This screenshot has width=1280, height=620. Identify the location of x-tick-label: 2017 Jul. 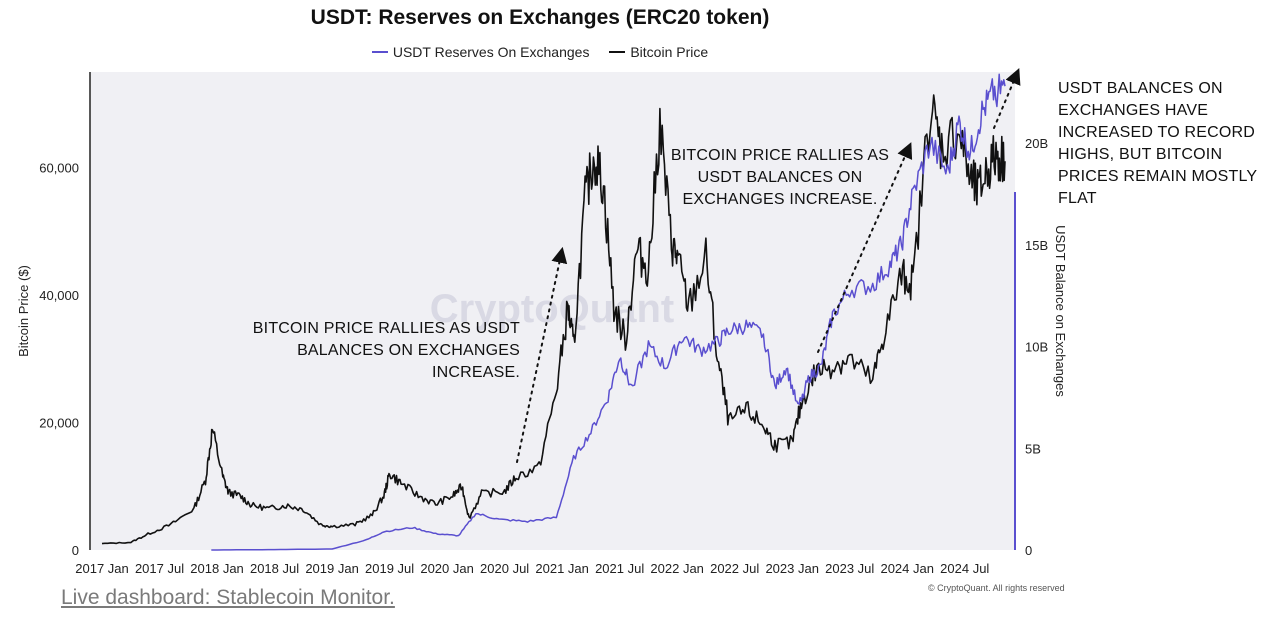
(159, 568).